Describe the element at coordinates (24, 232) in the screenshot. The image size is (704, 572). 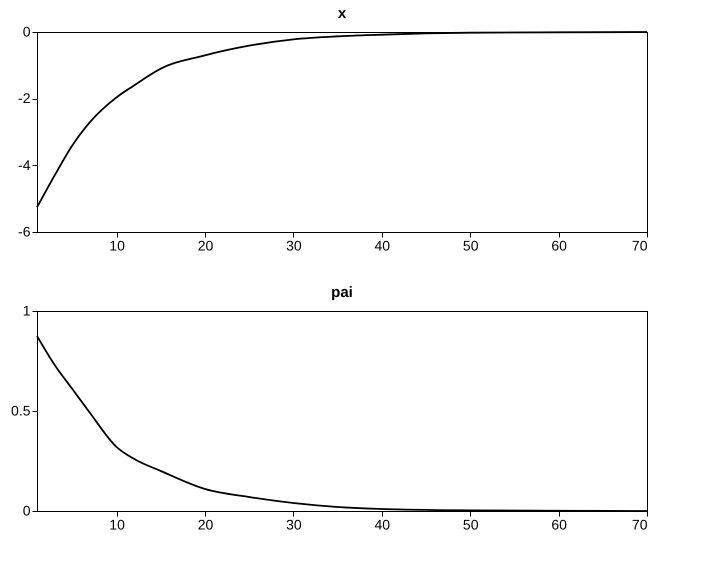
I see `y-tick-label: -6` at that location.